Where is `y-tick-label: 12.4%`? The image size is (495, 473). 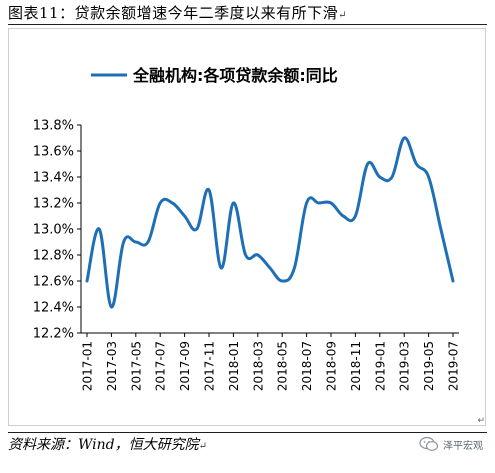
y-tick-label: 12.4% is located at coordinates (53, 308).